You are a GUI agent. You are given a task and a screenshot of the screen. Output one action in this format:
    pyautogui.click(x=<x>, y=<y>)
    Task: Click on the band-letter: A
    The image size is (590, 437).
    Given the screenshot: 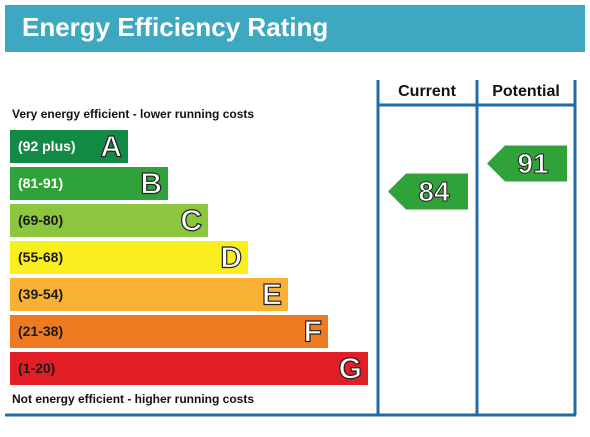 What is the action you would take?
    pyautogui.click(x=111, y=146)
    